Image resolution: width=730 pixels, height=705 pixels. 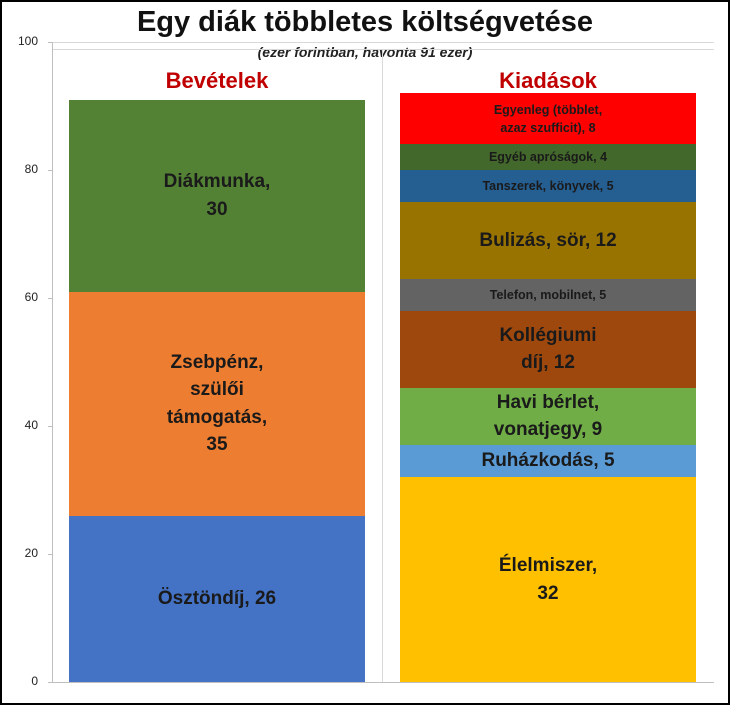 I want to click on plot-top, so click(x=383, y=42).